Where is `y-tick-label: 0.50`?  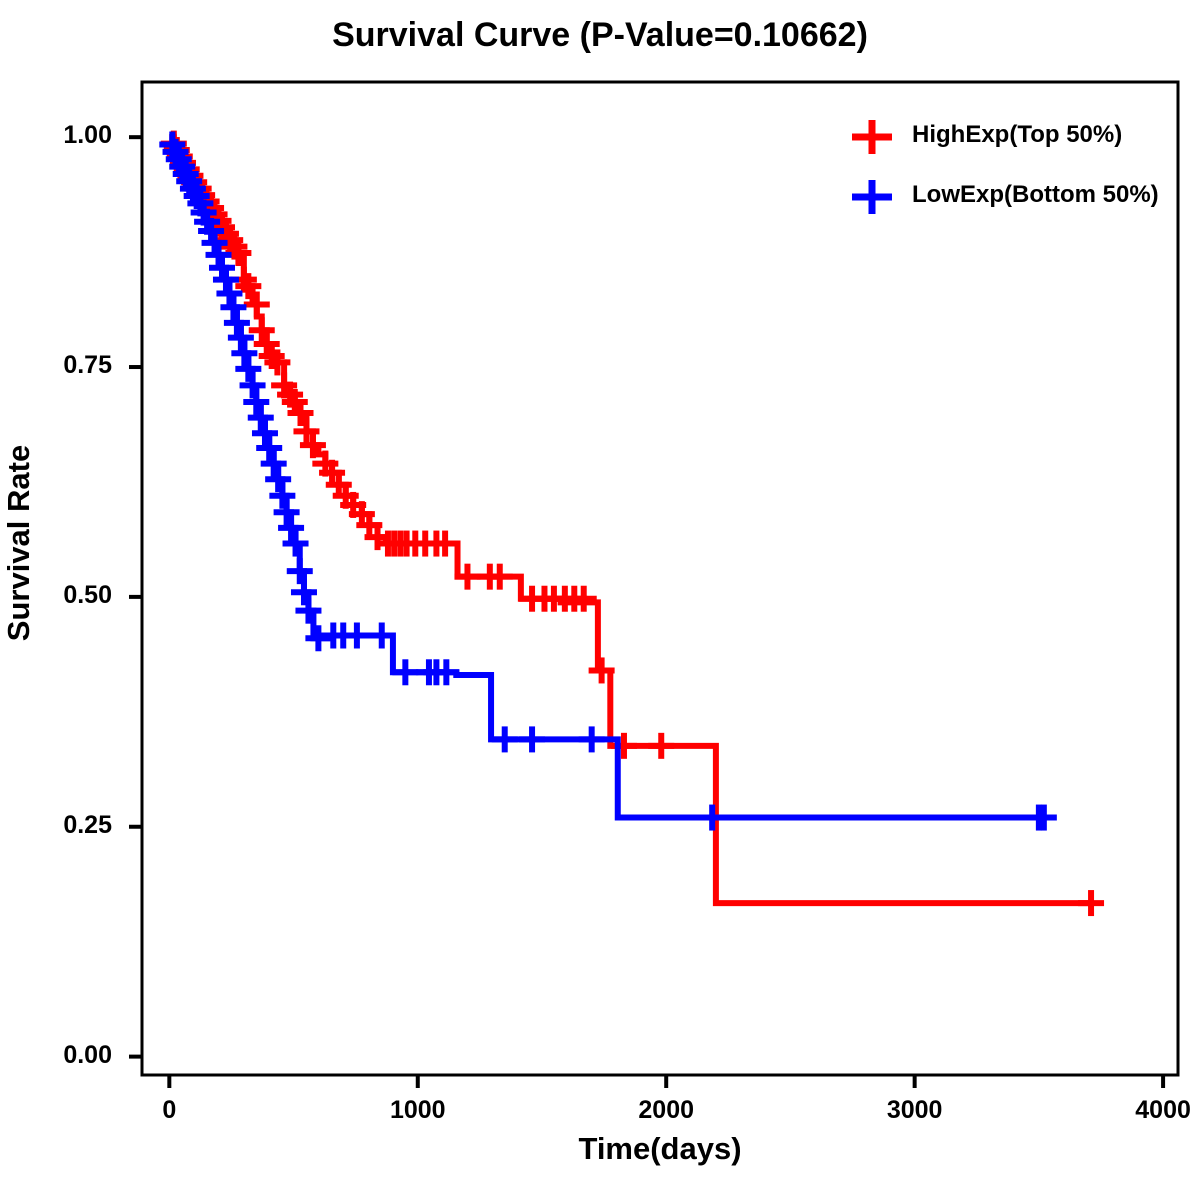
y-tick-label: 0.50 is located at coordinates (87, 594).